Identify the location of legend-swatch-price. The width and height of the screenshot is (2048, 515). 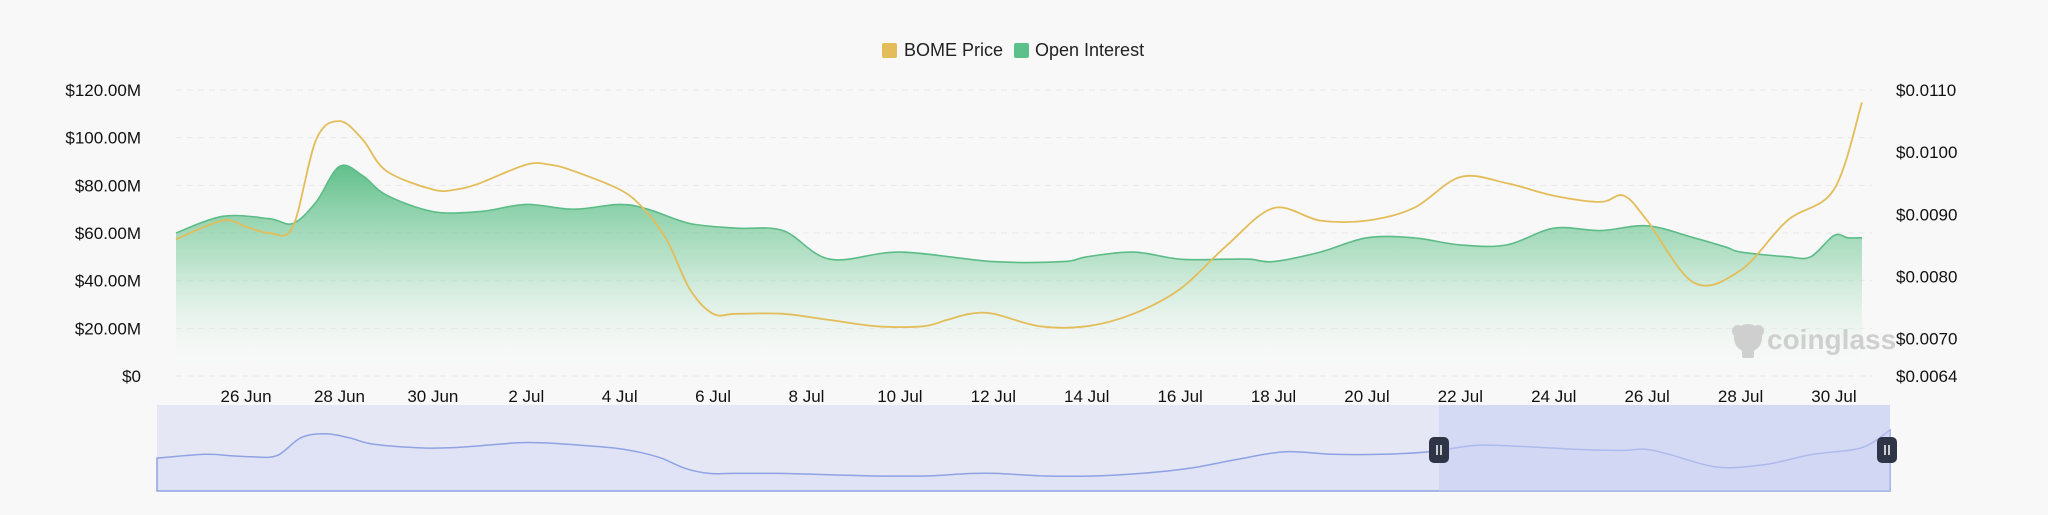
(889, 50).